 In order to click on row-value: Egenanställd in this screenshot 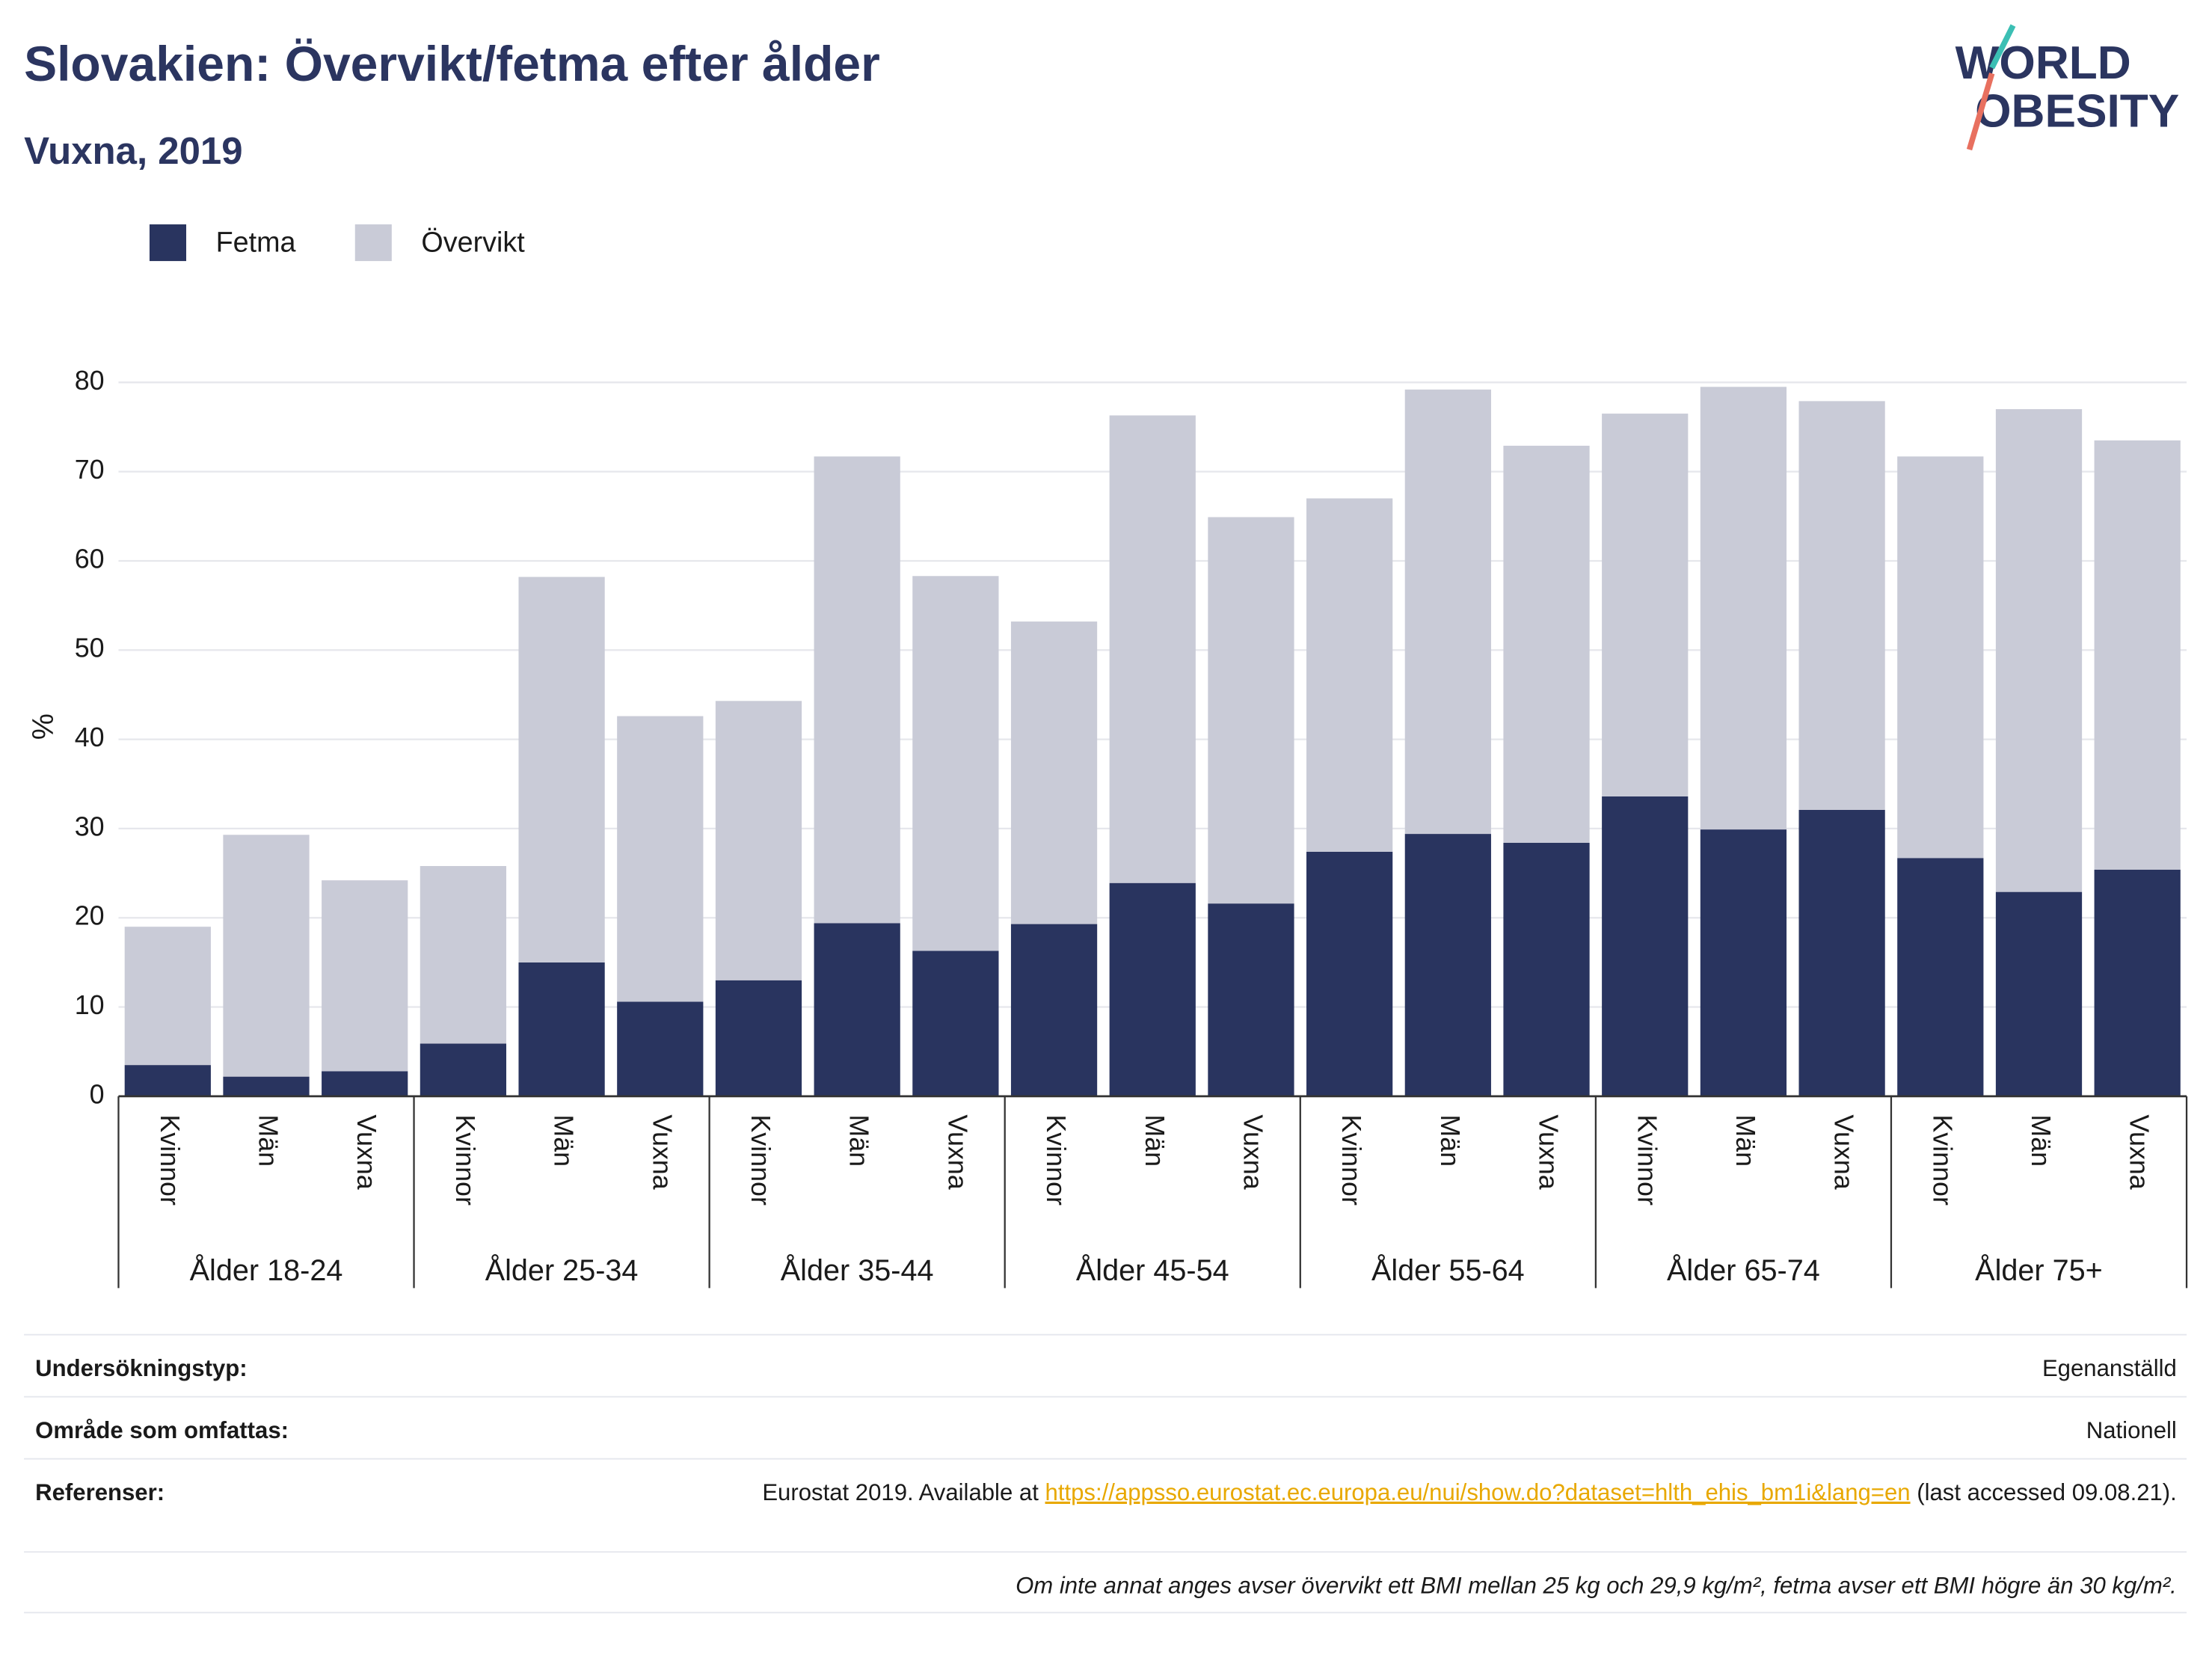, I will do `click(2109, 1368)`.